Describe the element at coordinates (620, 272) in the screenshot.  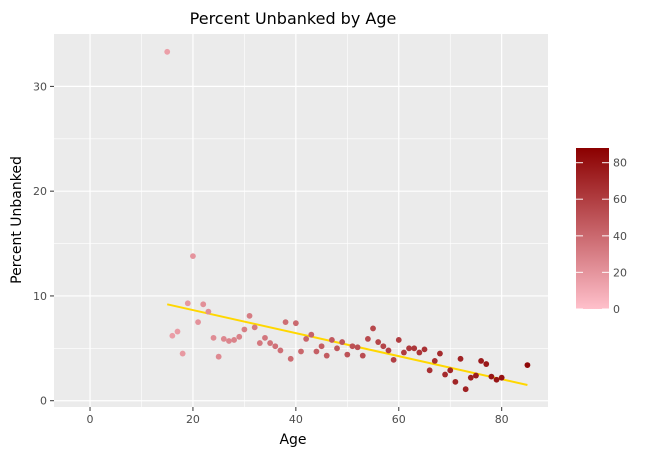
I see `colorbar-tick-label: 20` at that location.